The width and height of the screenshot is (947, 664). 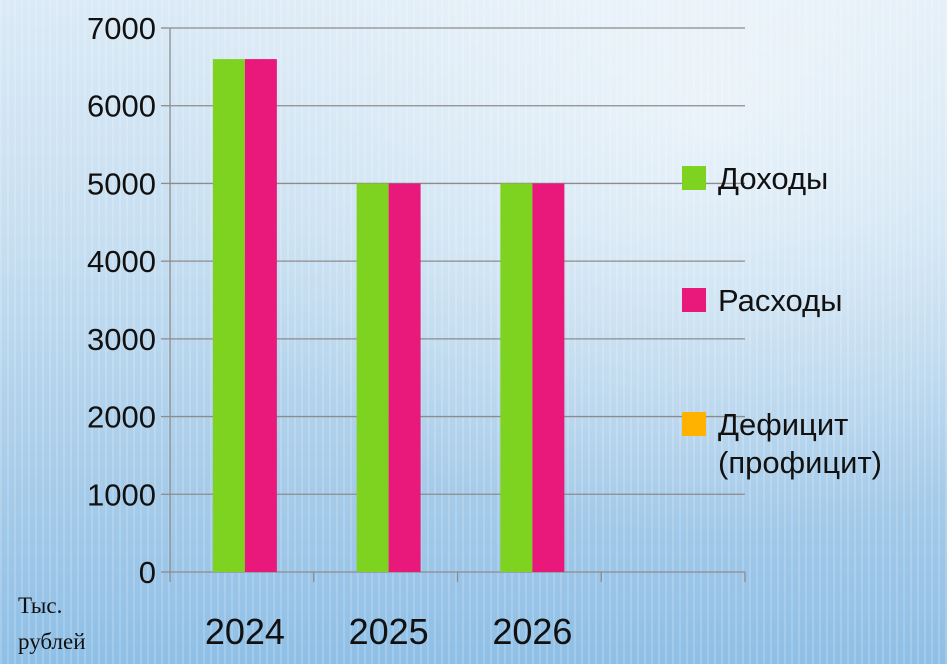 I want to click on legend-item-income: Доходы, so click(x=755, y=179).